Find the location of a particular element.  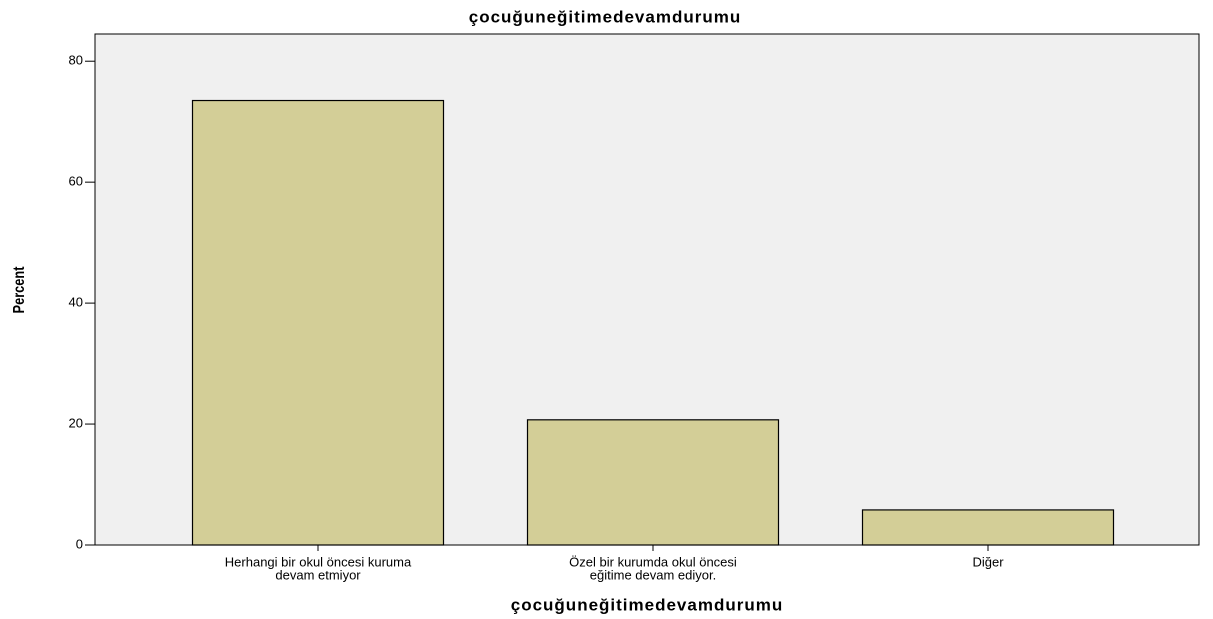

x-tick-label: eğitime devam ediyor. is located at coordinates (653, 574).